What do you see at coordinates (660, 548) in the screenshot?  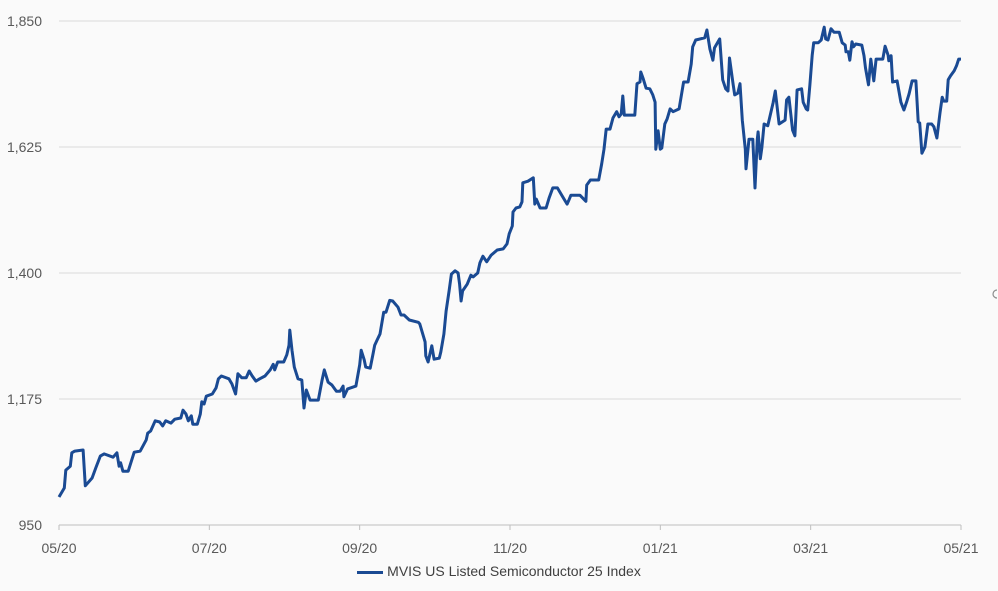 I see `x-tick-label: 01/21` at bounding box center [660, 548].